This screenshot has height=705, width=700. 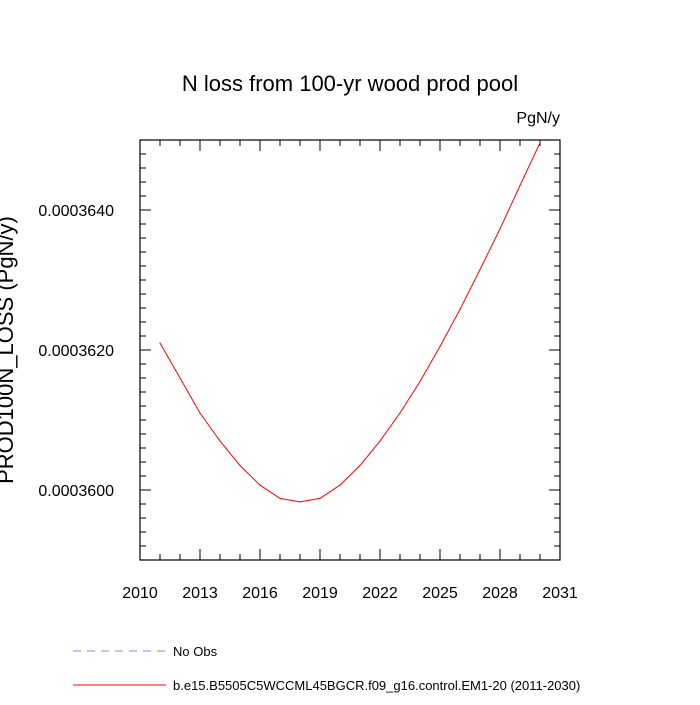 I want to click on x-tick-label: 2025, so click(x=440, y=593).